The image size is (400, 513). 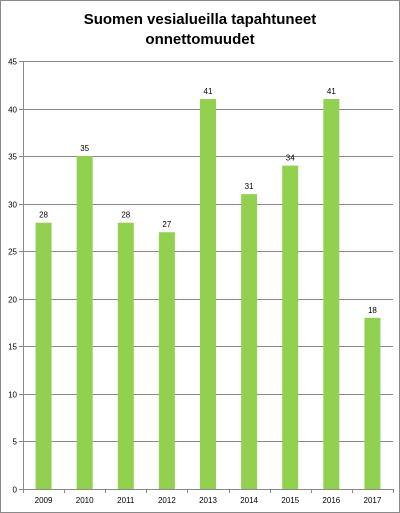 What do you see at coordinates (290, 500) in the screenshot?
I see `x-tick-label-2015: 2015` at bounding box center [290, 500].